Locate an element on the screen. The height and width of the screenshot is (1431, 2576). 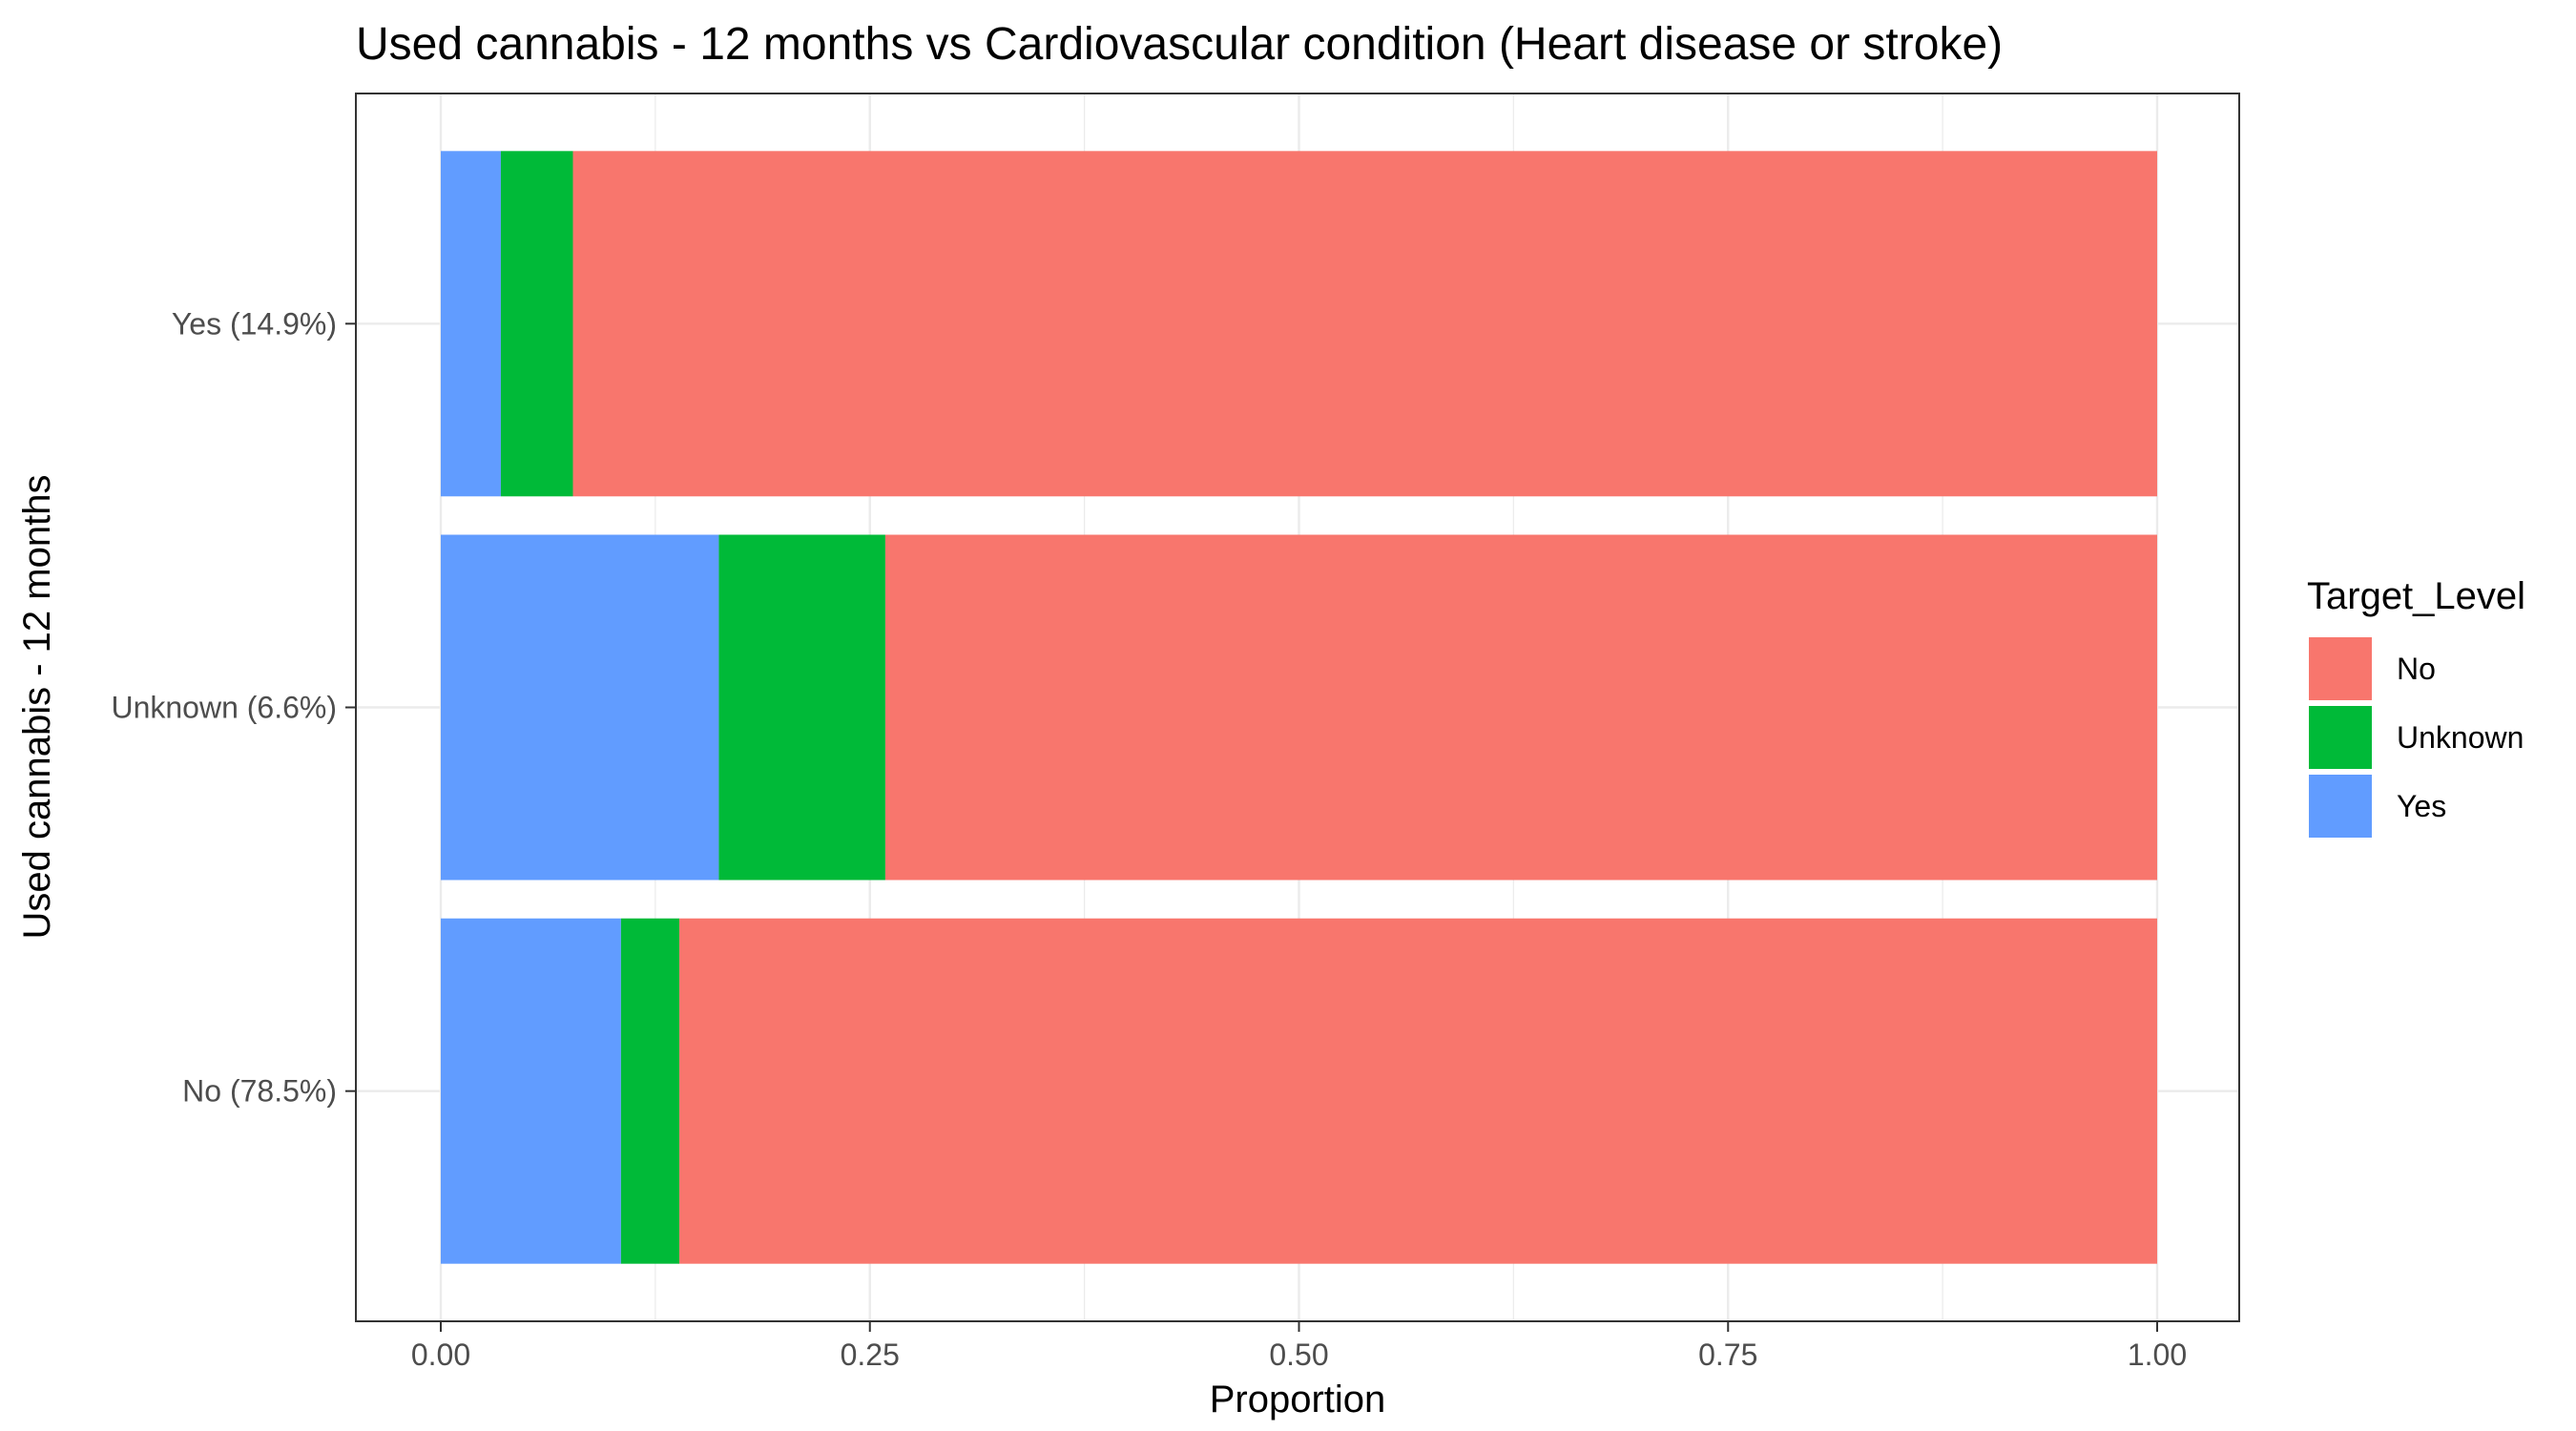
y-axis: No (78.5%) Unknown (6.6%) Yes (14.9%) is located at coordinates (233, 707).